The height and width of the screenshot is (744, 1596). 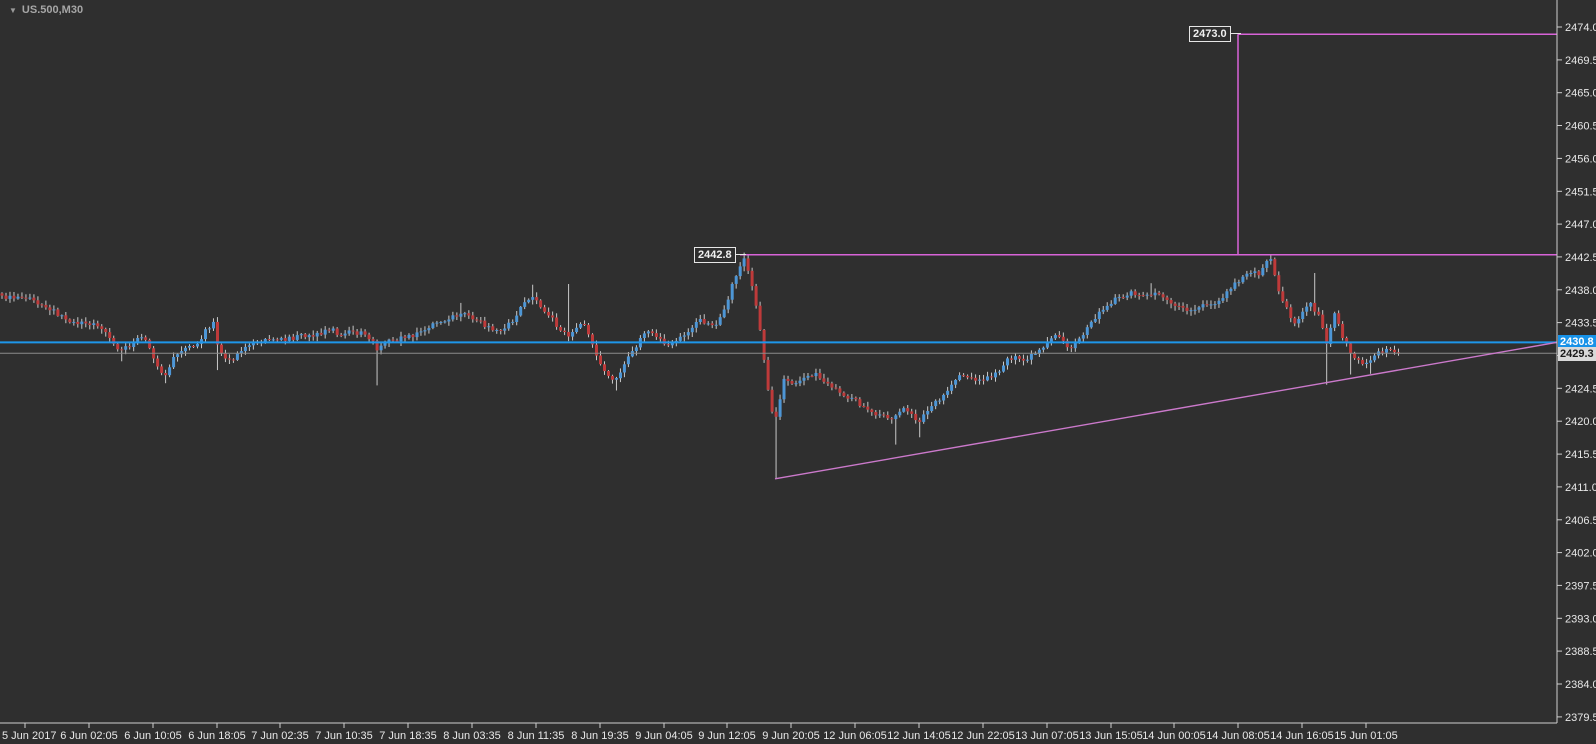 What do you see at coordinates (1047, 736) in the screenshot?
I see `svg-text: 13 Jun 07:05` at bounding box center [1047, 736].